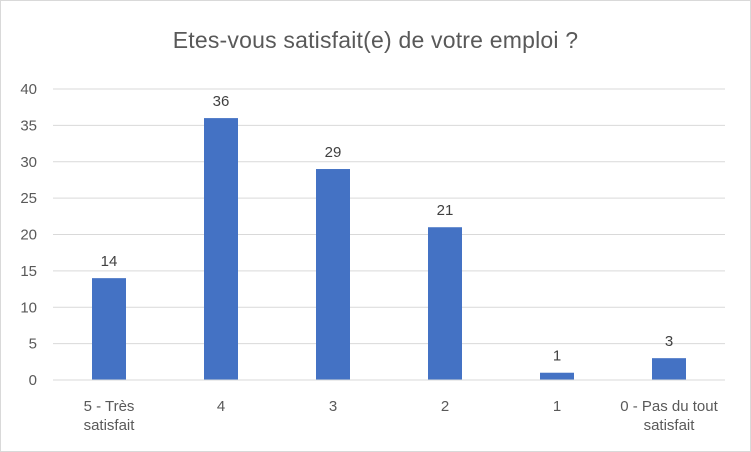 Image resolution: width=751 pixels, height=452 pixels. I want to click on x-tick-label: 1, so click(557, 406).